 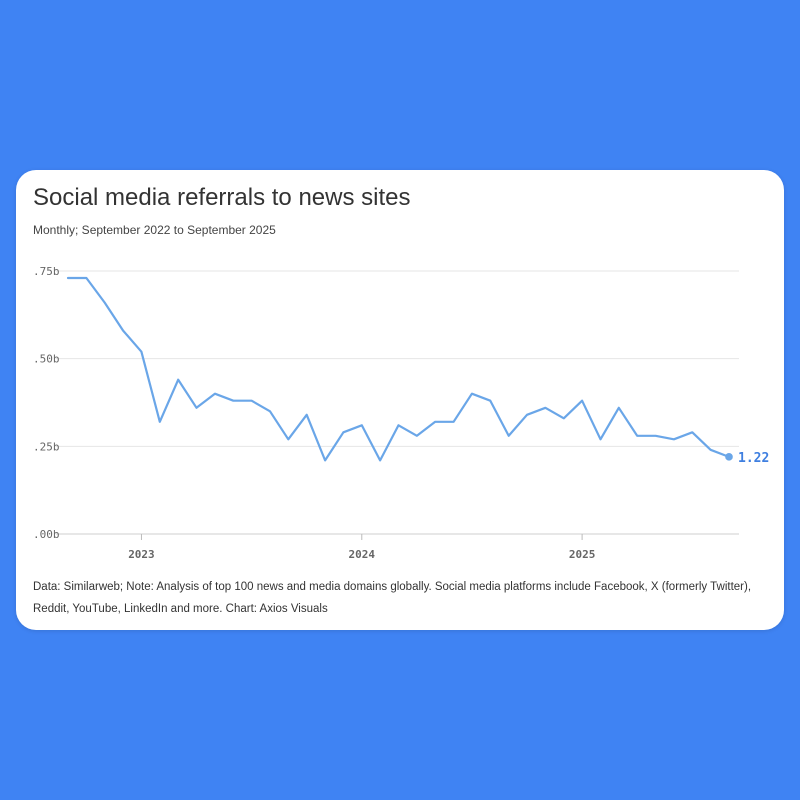 What do you see at coordinates (753, 458) in the screenshot?
I see `end-value-label: 1.22` at bounding box center [753, 458].